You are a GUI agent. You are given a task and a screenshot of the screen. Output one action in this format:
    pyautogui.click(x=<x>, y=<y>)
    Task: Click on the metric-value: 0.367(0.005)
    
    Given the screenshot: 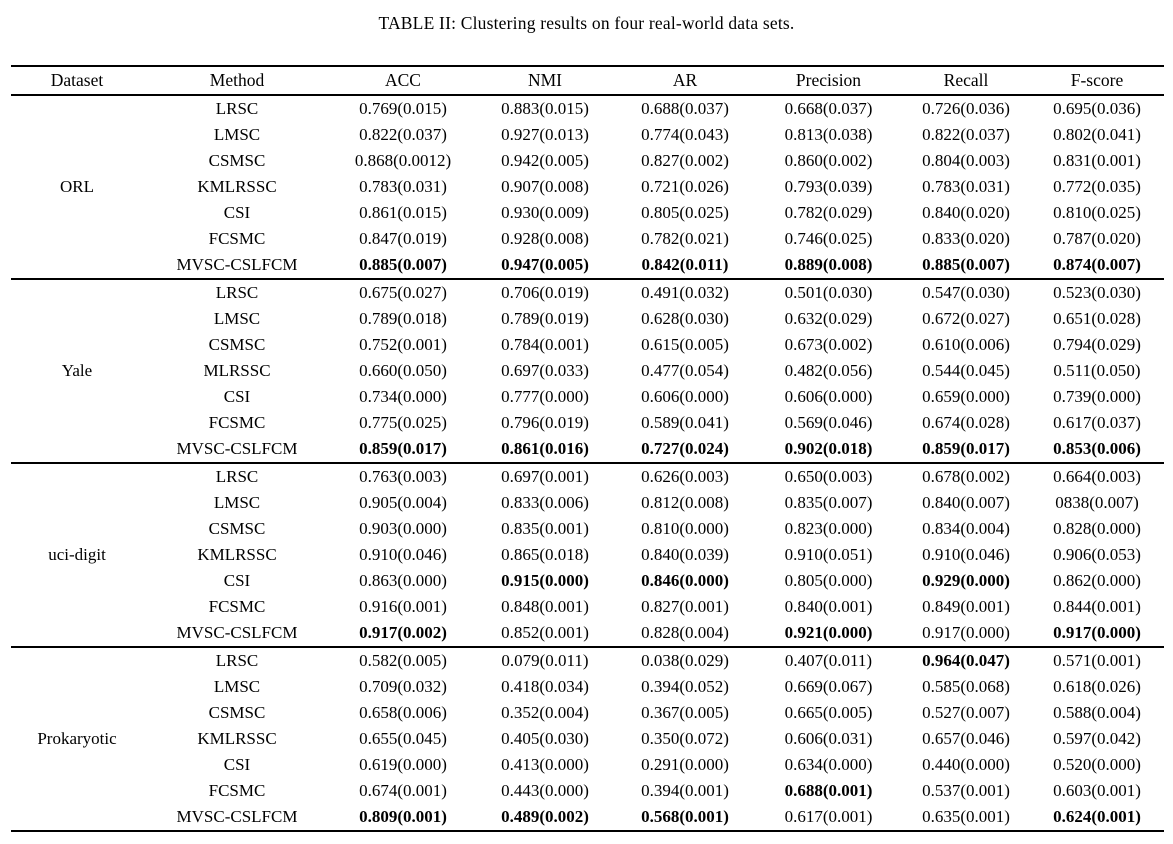 What is the action you would take?
    pyautogui.click(x=685, y=712)
    